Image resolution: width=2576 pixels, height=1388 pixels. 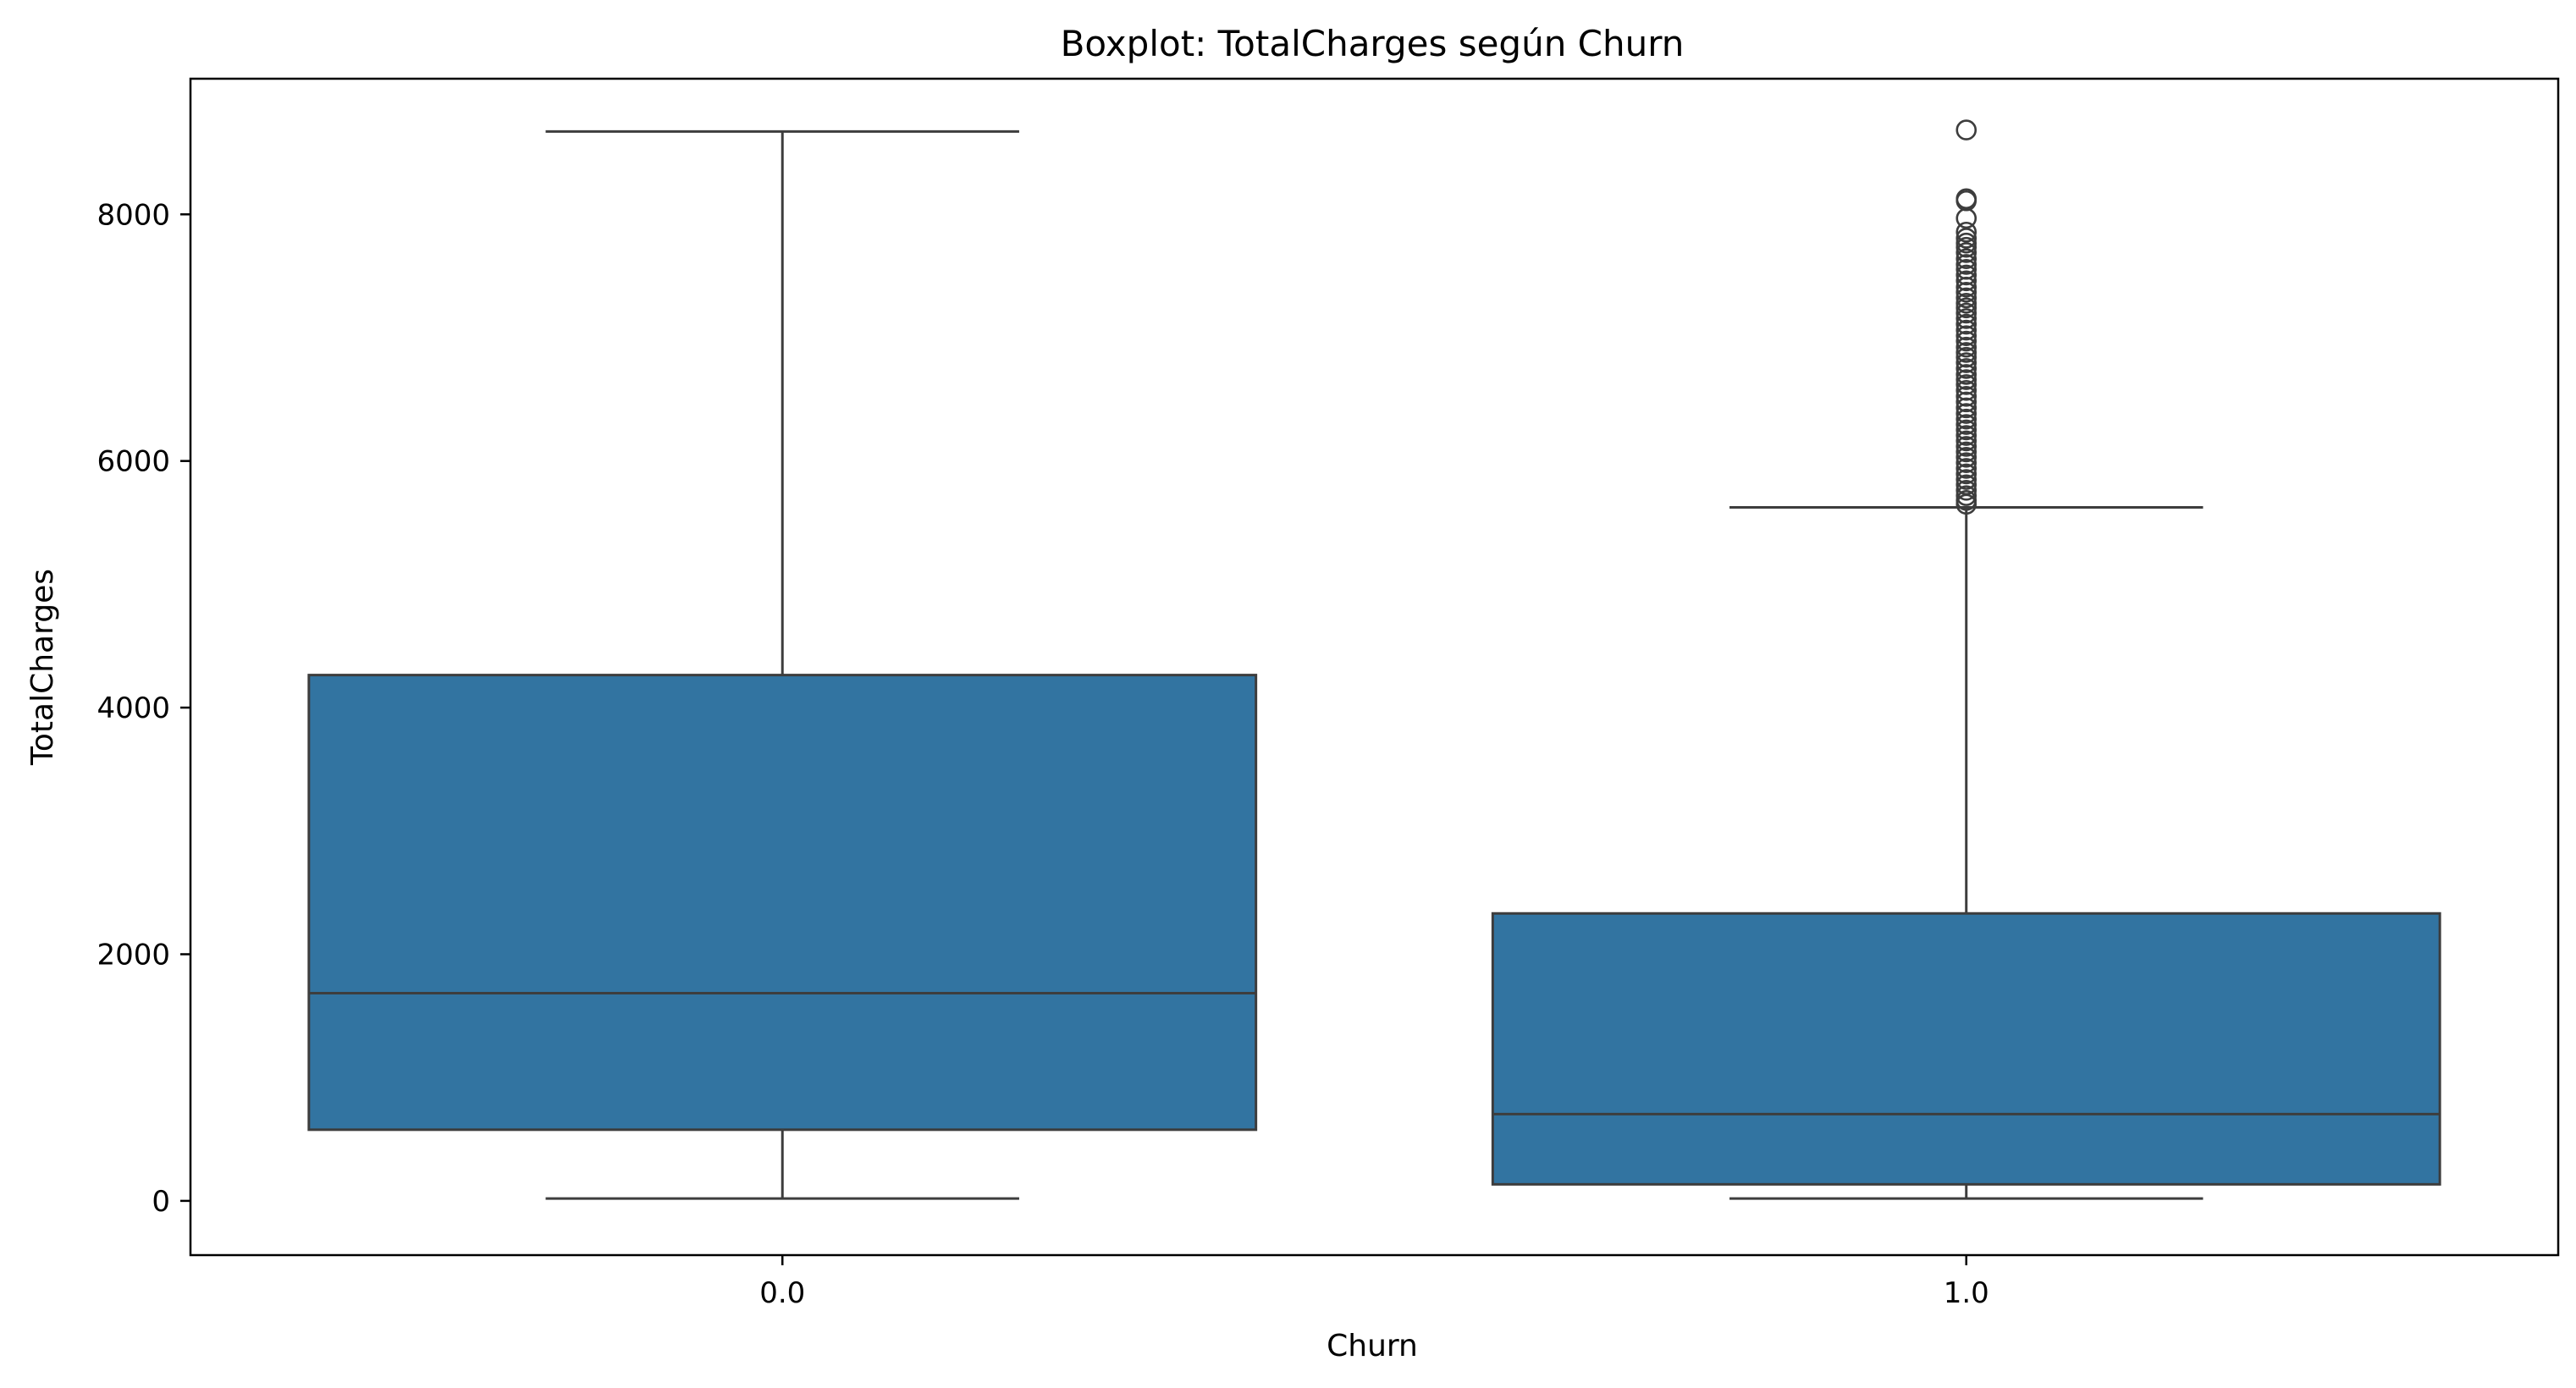 What do you see at coordinates (1967, 1293) in the screenshot?
I see `x-tick-label: 1.0` at bounding box center [1967, 1293].